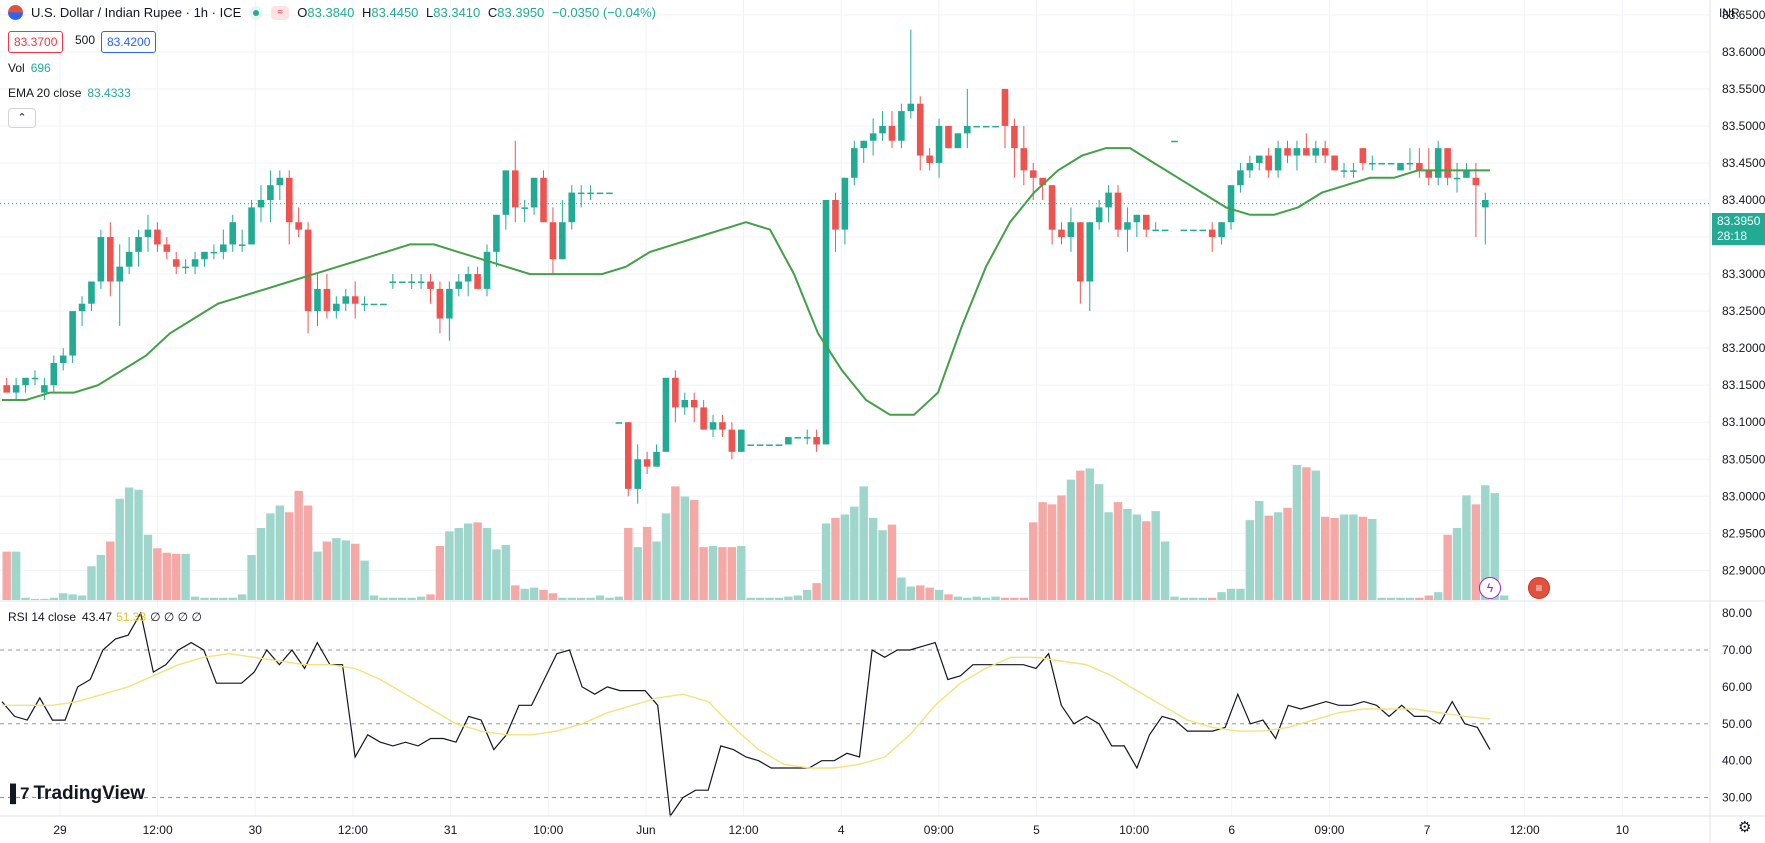  Describe the element at coordinates (1743, 274) in the screenshot. I see `price-tick-label: 83.3000` at that location.